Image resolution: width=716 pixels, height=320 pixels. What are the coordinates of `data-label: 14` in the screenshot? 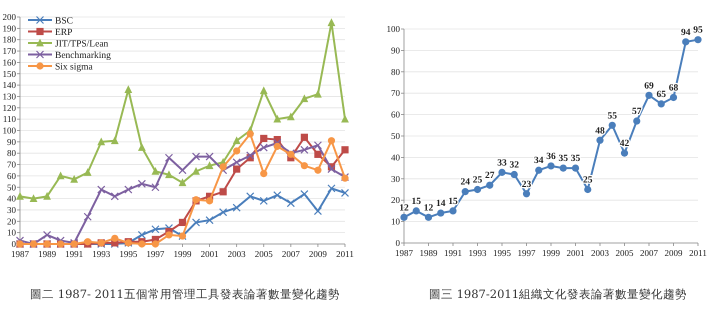 It's located at (441, 204).